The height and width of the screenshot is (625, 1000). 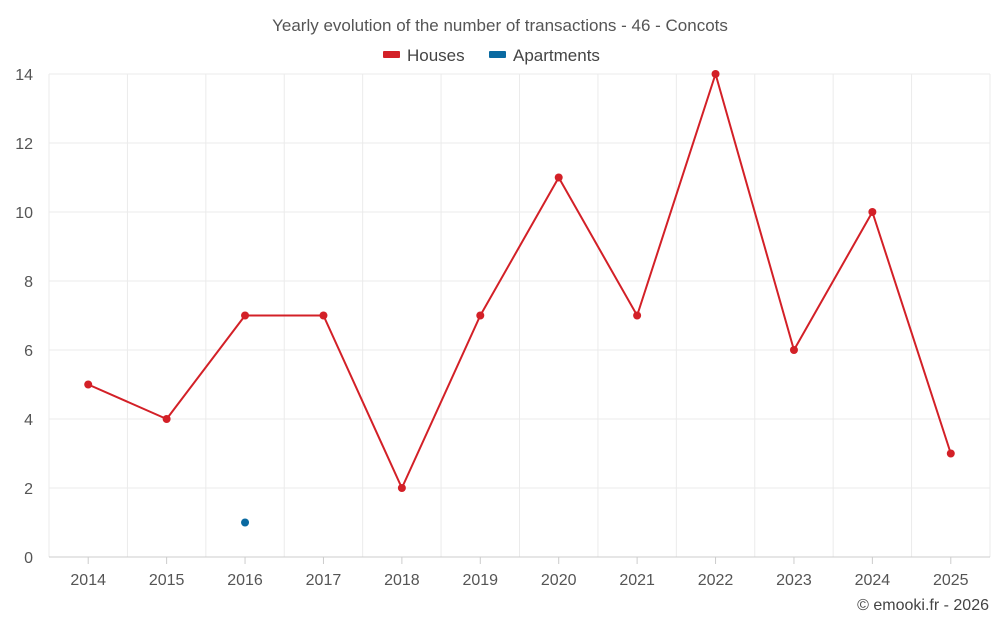 I want to click on y-tick-label: 8, so click(x=28, y=282).